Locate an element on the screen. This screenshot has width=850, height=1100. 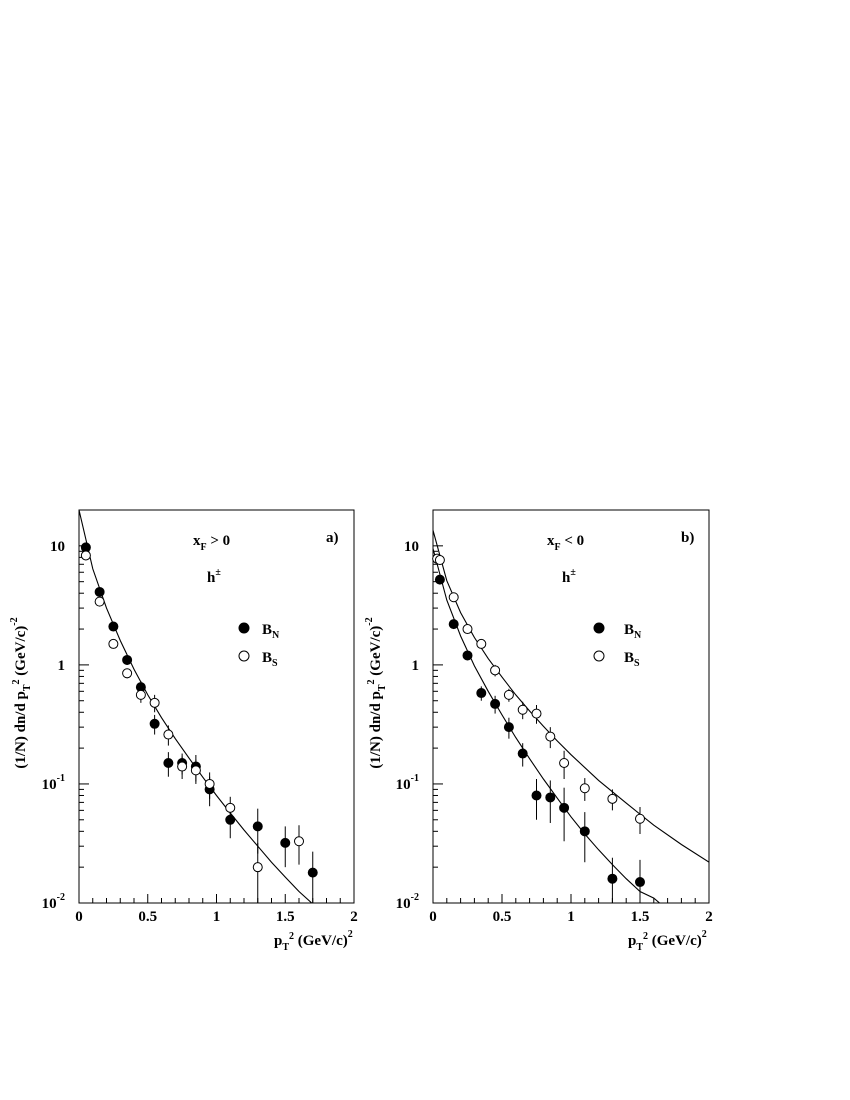
xf-annotation-a: xF > 0 is located at coordinates (211, 543).